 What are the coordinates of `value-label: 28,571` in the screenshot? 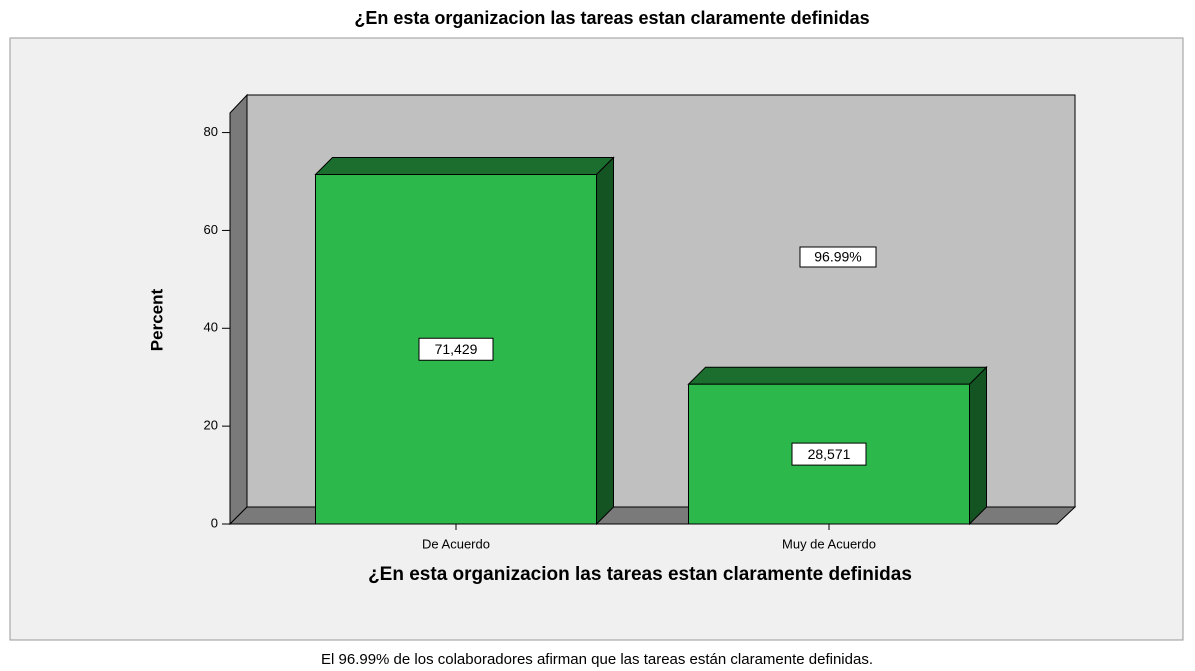 It's located at (829, 454).